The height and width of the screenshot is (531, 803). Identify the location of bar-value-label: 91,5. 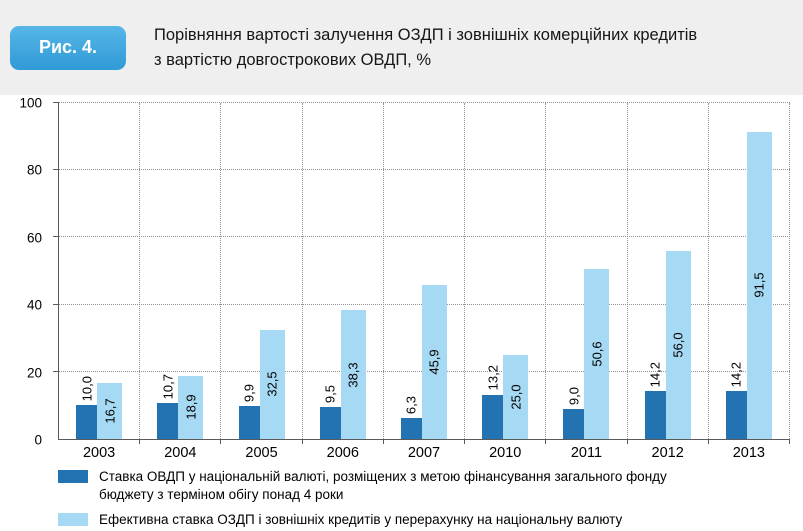
(759, 285).